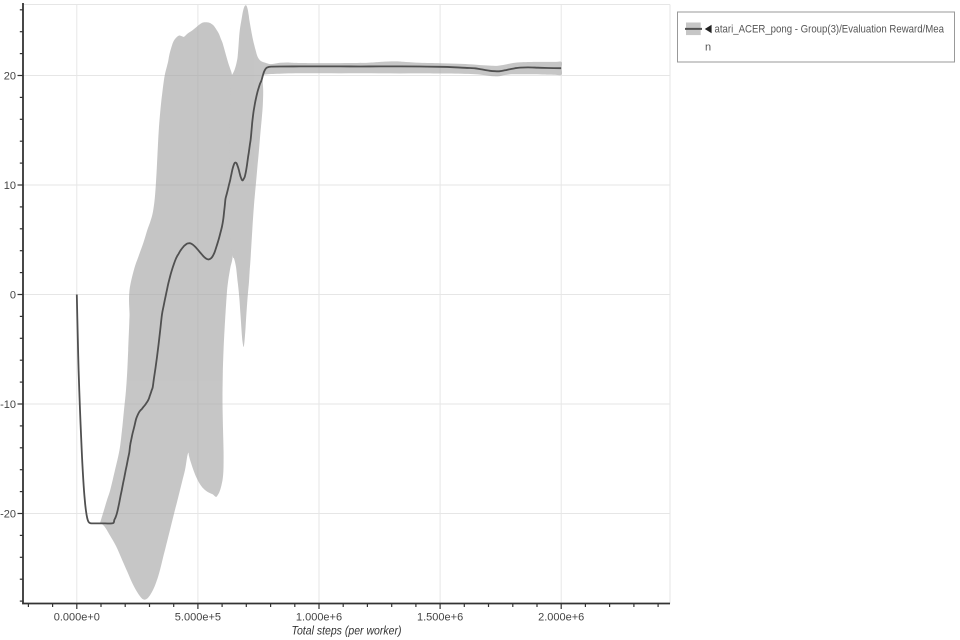 This screenshot has height=640, width=960. I want to click on svg-text: -10, so click(8, 405).